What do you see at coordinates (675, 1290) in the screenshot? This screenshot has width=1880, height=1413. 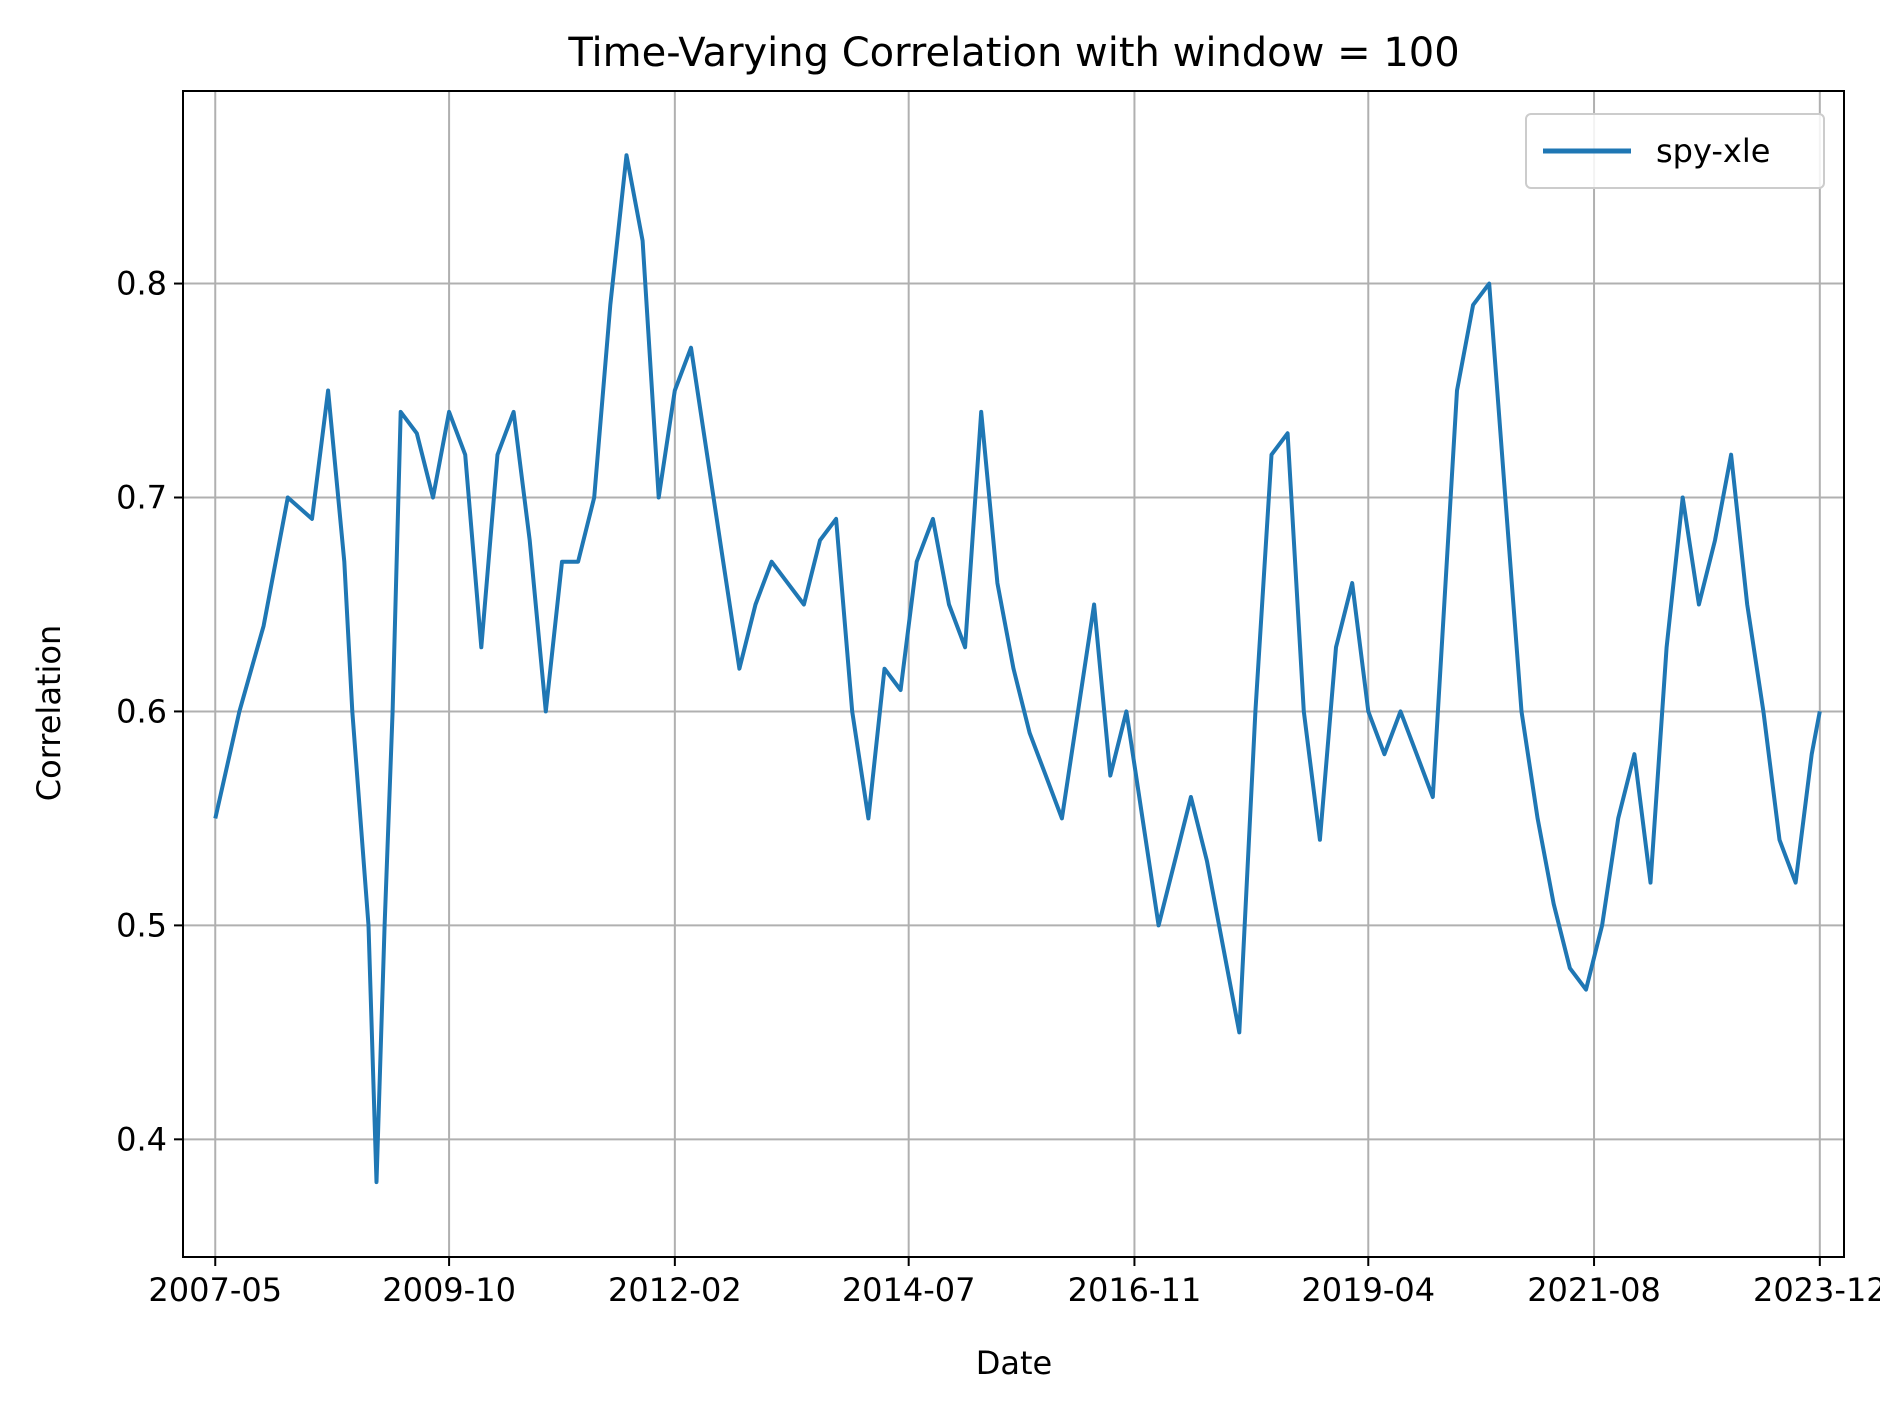 I see `x-tick-label: 2012-02` at bounding box center [675, 1290].